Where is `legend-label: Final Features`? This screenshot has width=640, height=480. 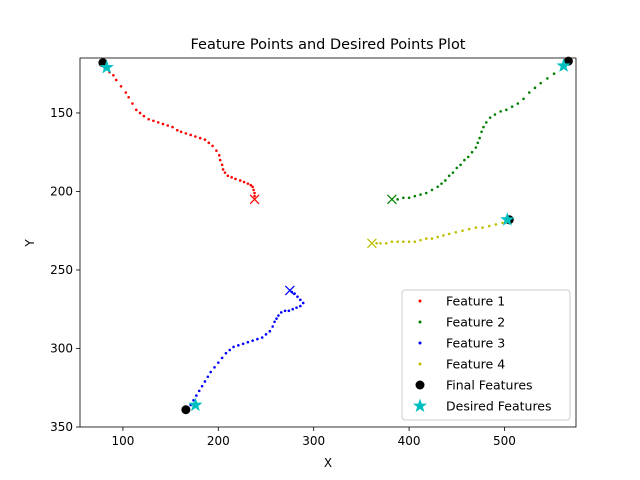
legend-label: Final Features is located at coordinates (489, 385).